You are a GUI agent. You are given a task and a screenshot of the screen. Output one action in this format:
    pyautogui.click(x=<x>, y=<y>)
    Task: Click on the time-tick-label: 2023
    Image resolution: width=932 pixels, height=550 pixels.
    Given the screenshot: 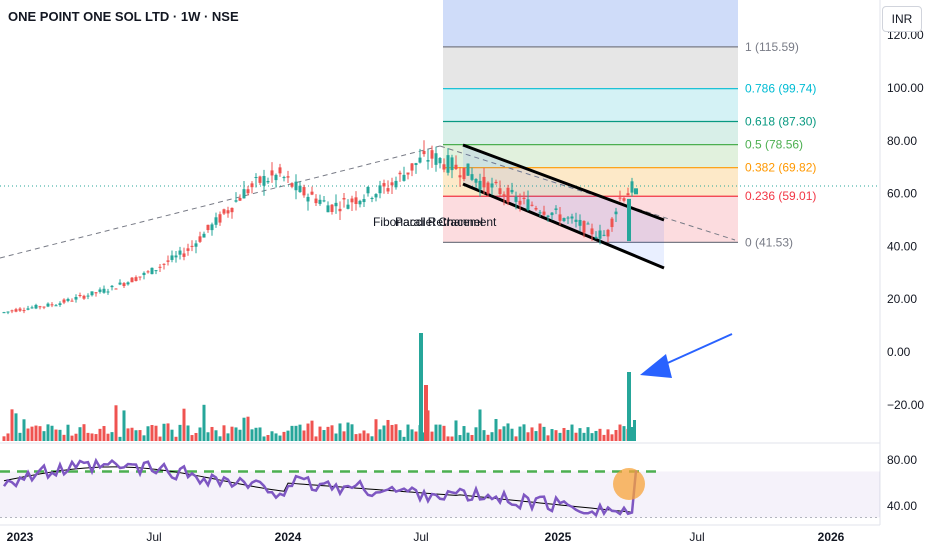 What is the action you would take?
    pyautogui.click(x=20, y=537)
    